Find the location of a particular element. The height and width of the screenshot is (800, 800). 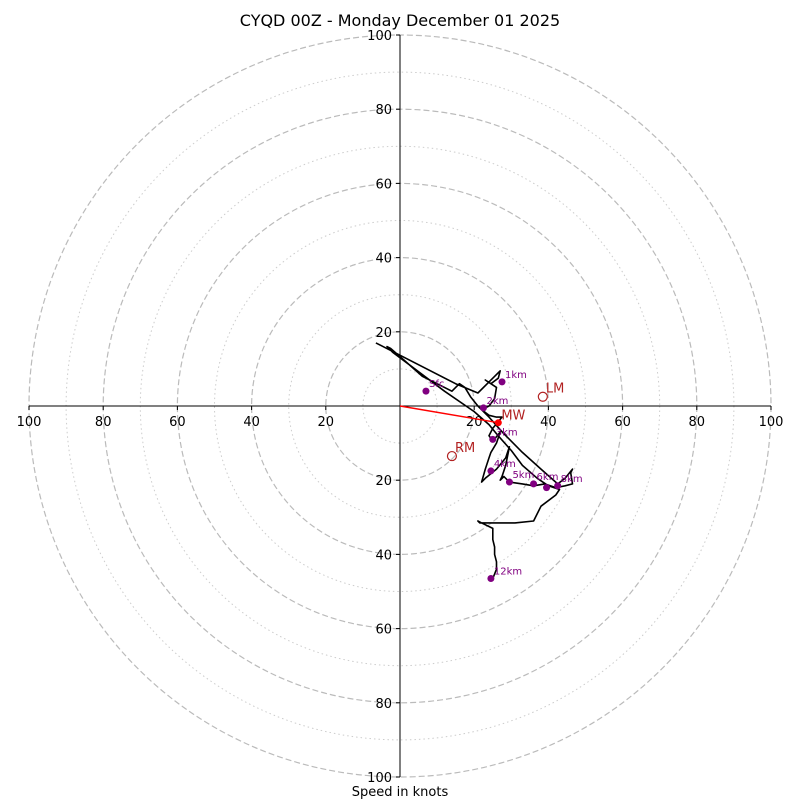

x-axis-label: Speed in knots is located at coordinates (400, 792).